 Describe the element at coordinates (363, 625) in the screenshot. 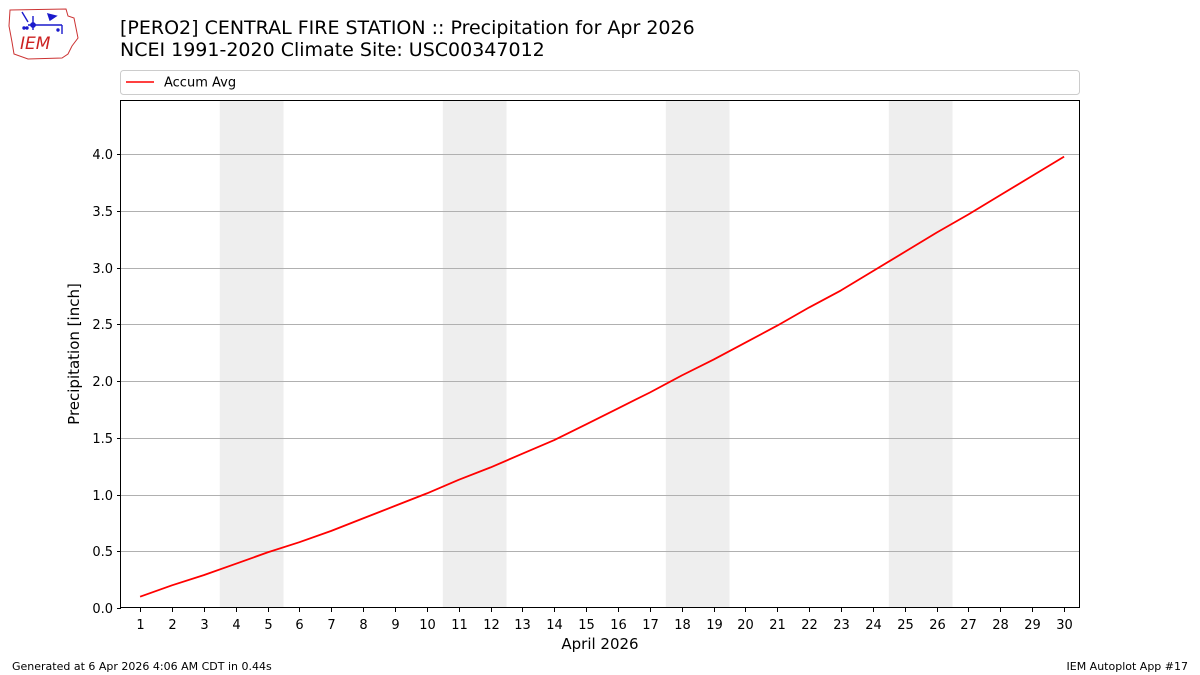

I see `x-tick-label: 8` at that location.